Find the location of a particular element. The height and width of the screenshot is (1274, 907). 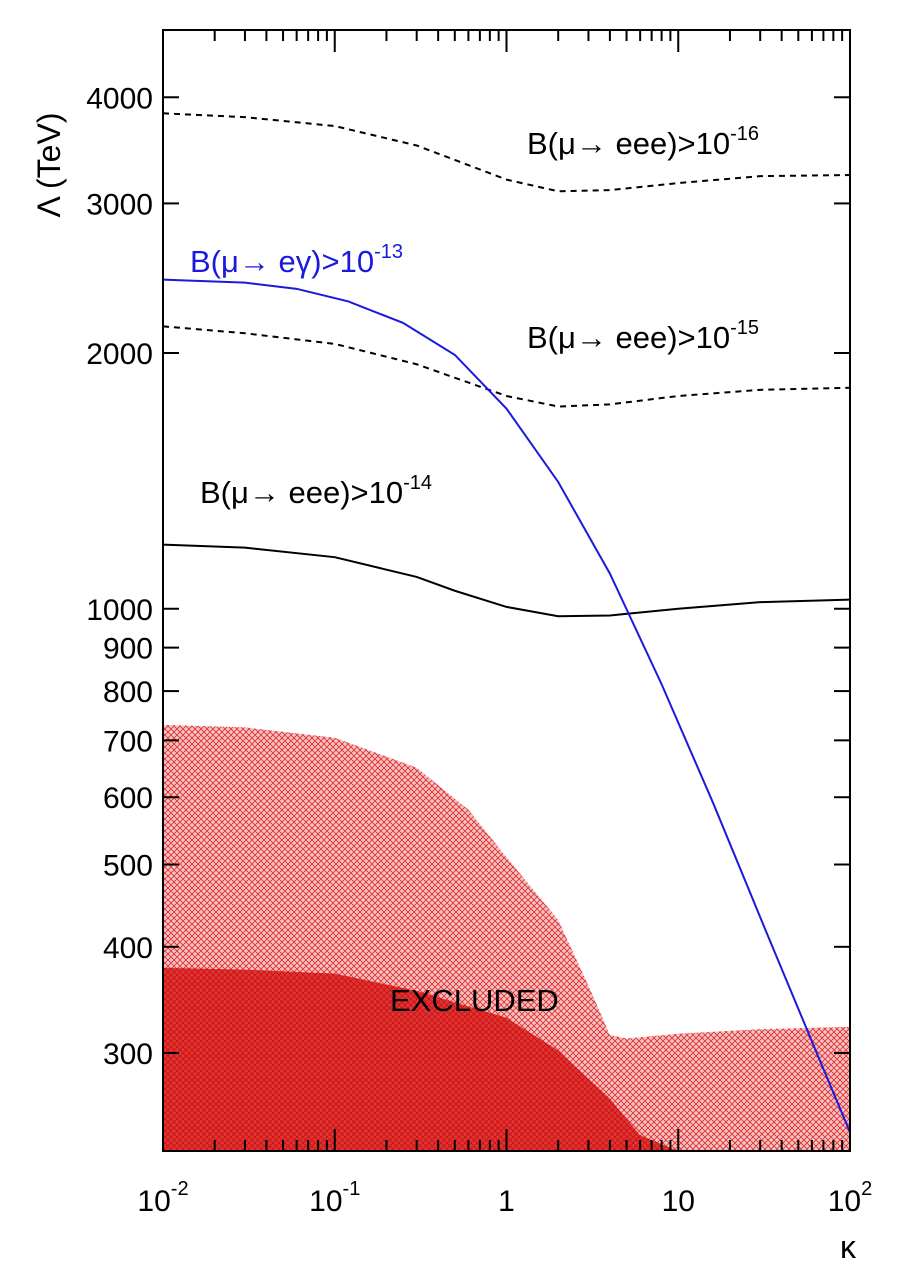

x-tick-label: 10⁻² is located at coordinates (162, 1198).